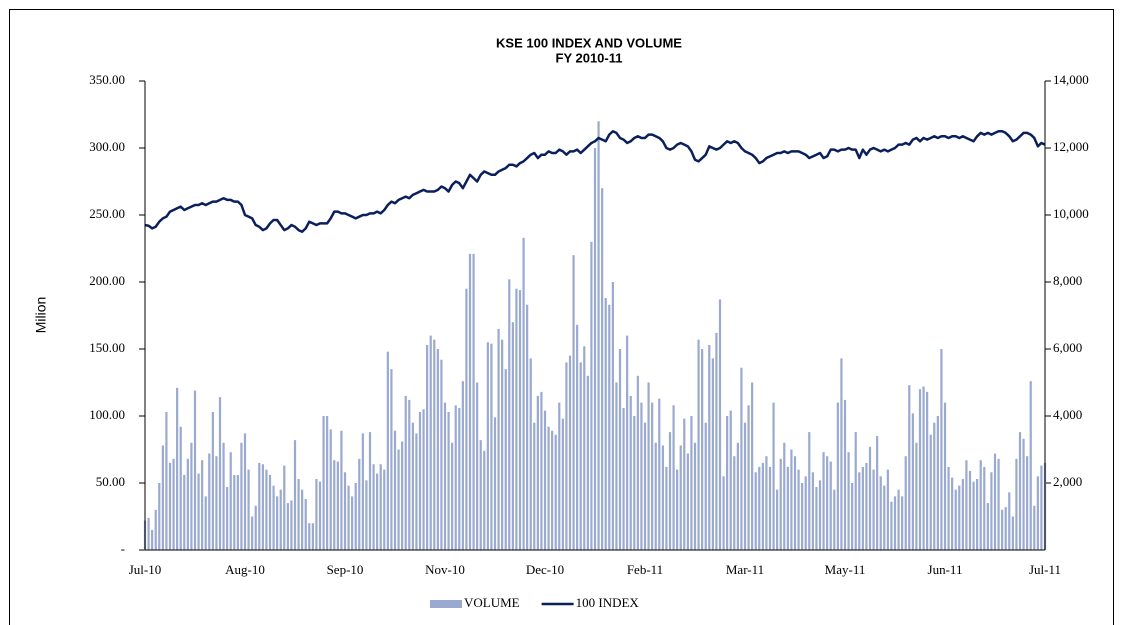 The height and width of the screenshot is (625, 1123). Describe the element at coordinates (589, 57) in the screenshot. I see `chart-subtitle: FY 2010-11` at that location.